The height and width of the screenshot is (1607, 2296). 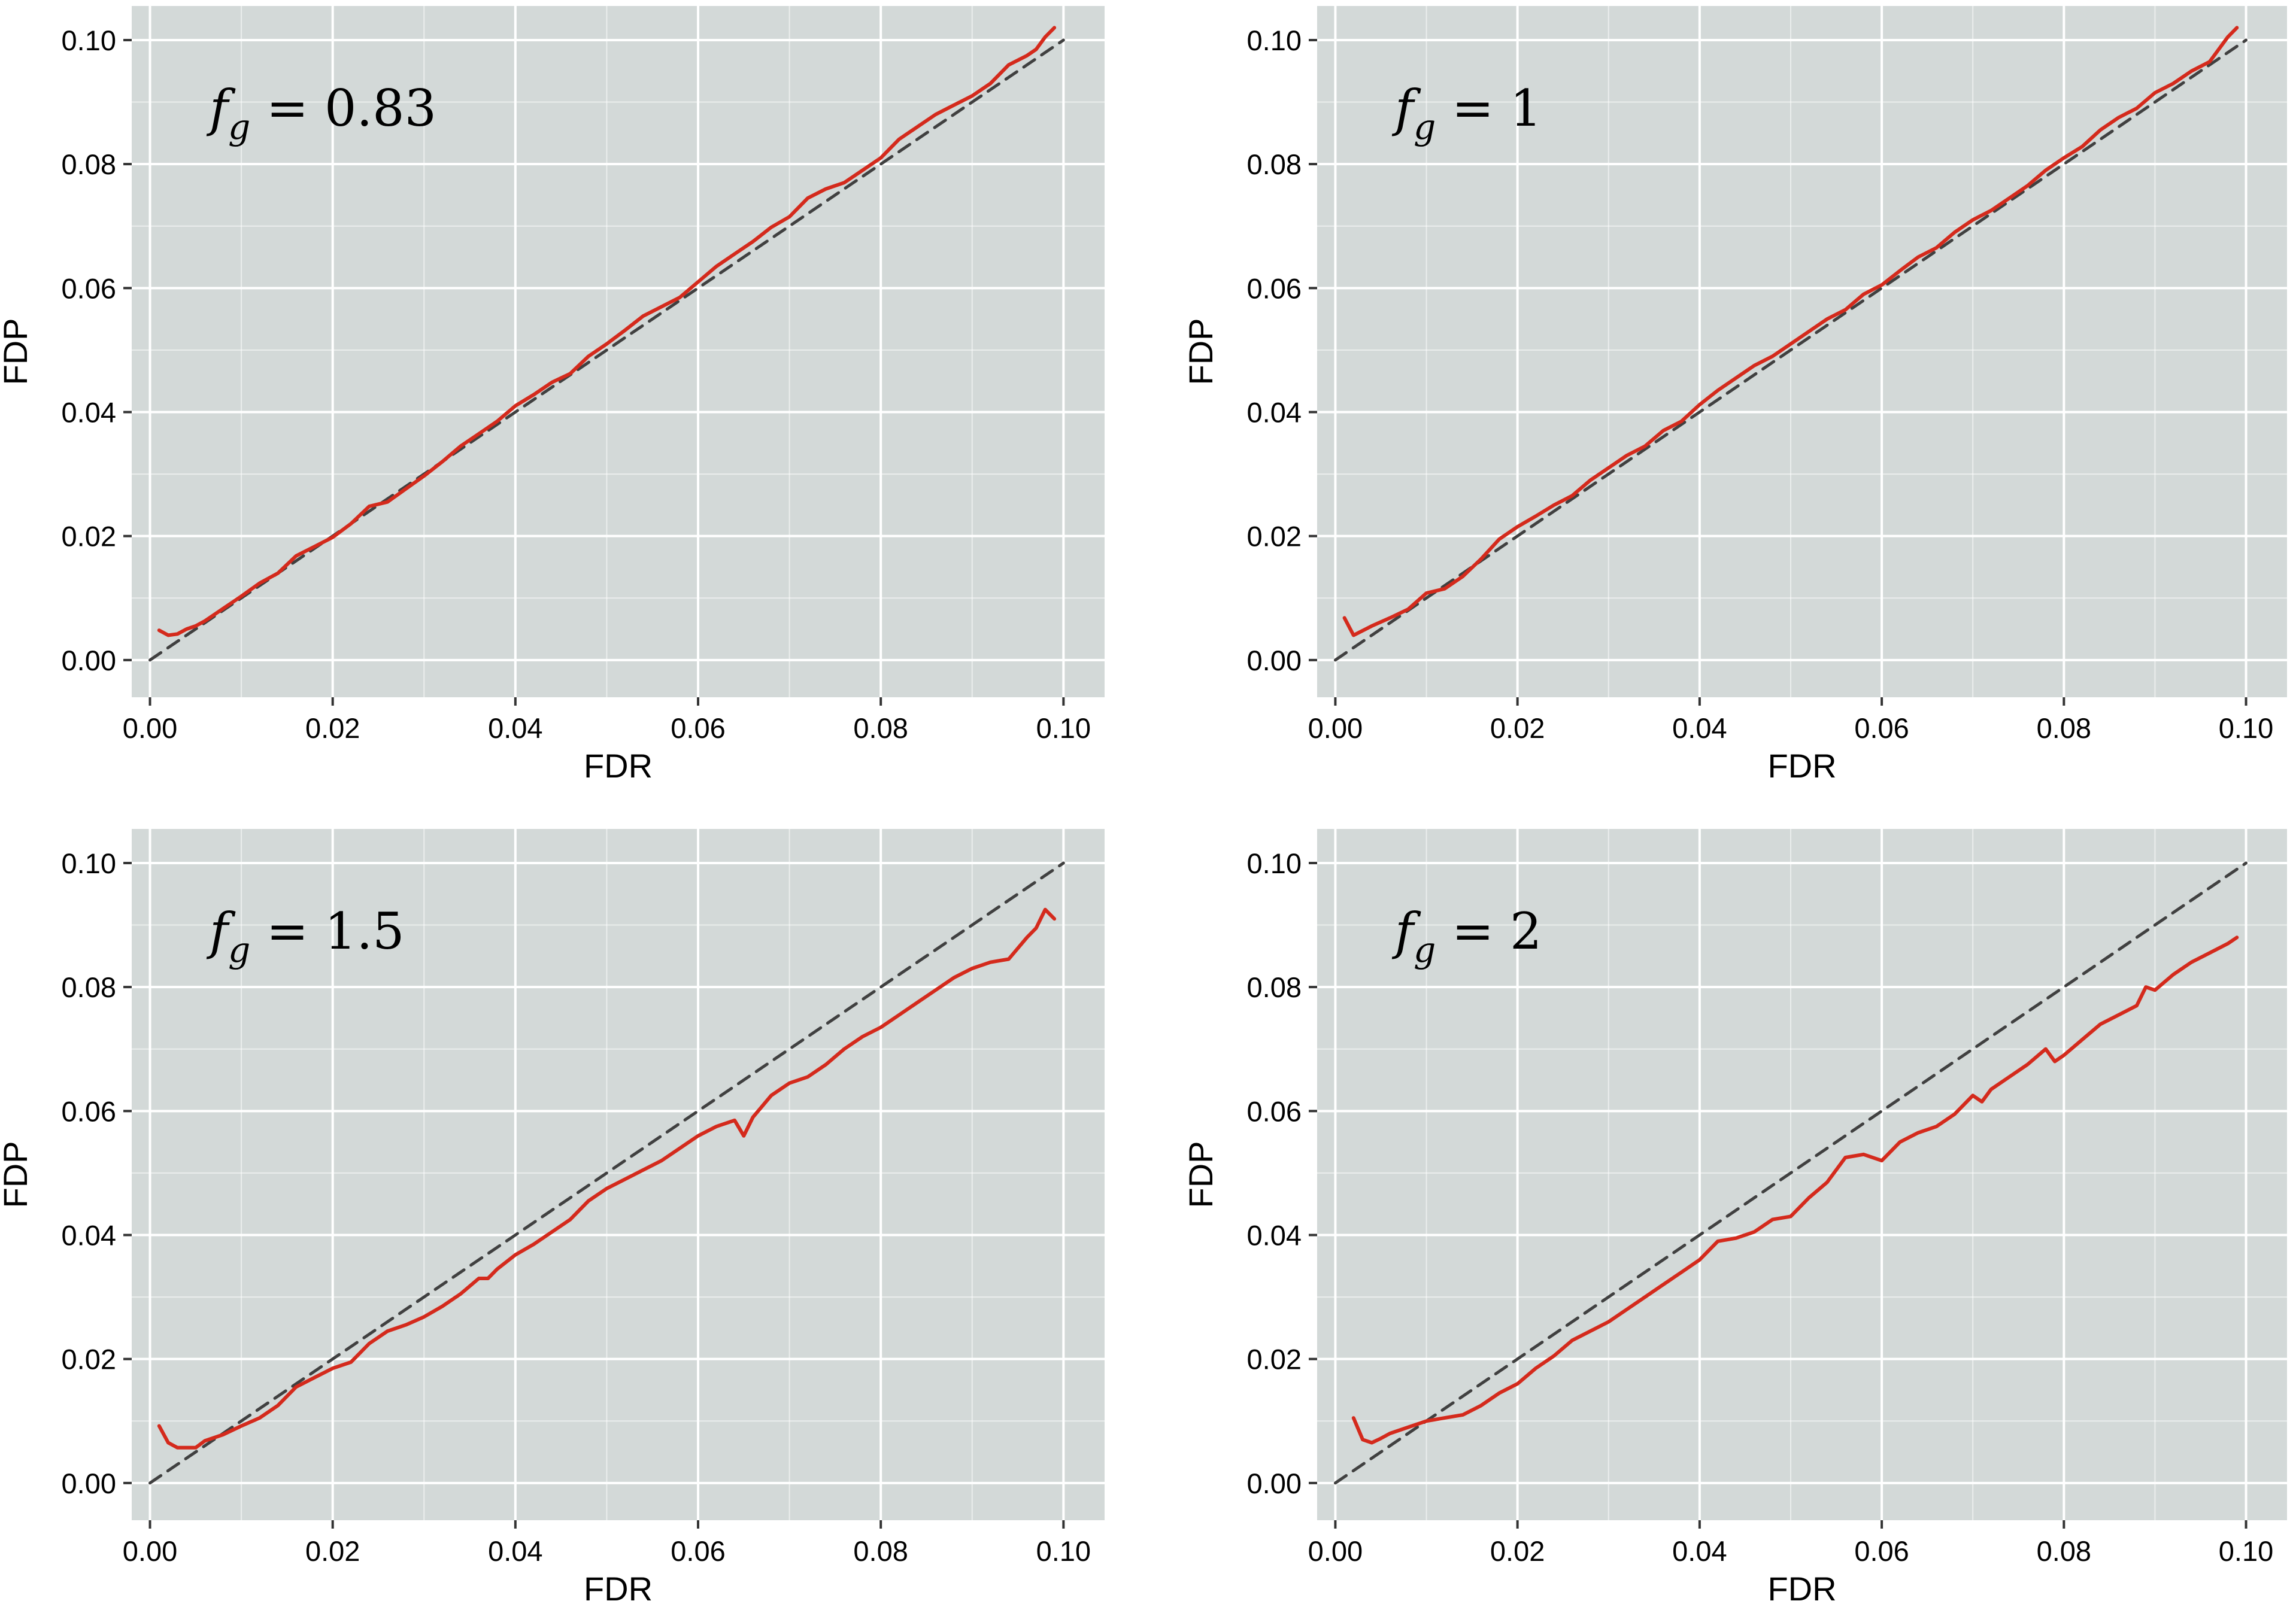 I want to click on annotation-label: fg = 1.5, so click(x=305, y=936).